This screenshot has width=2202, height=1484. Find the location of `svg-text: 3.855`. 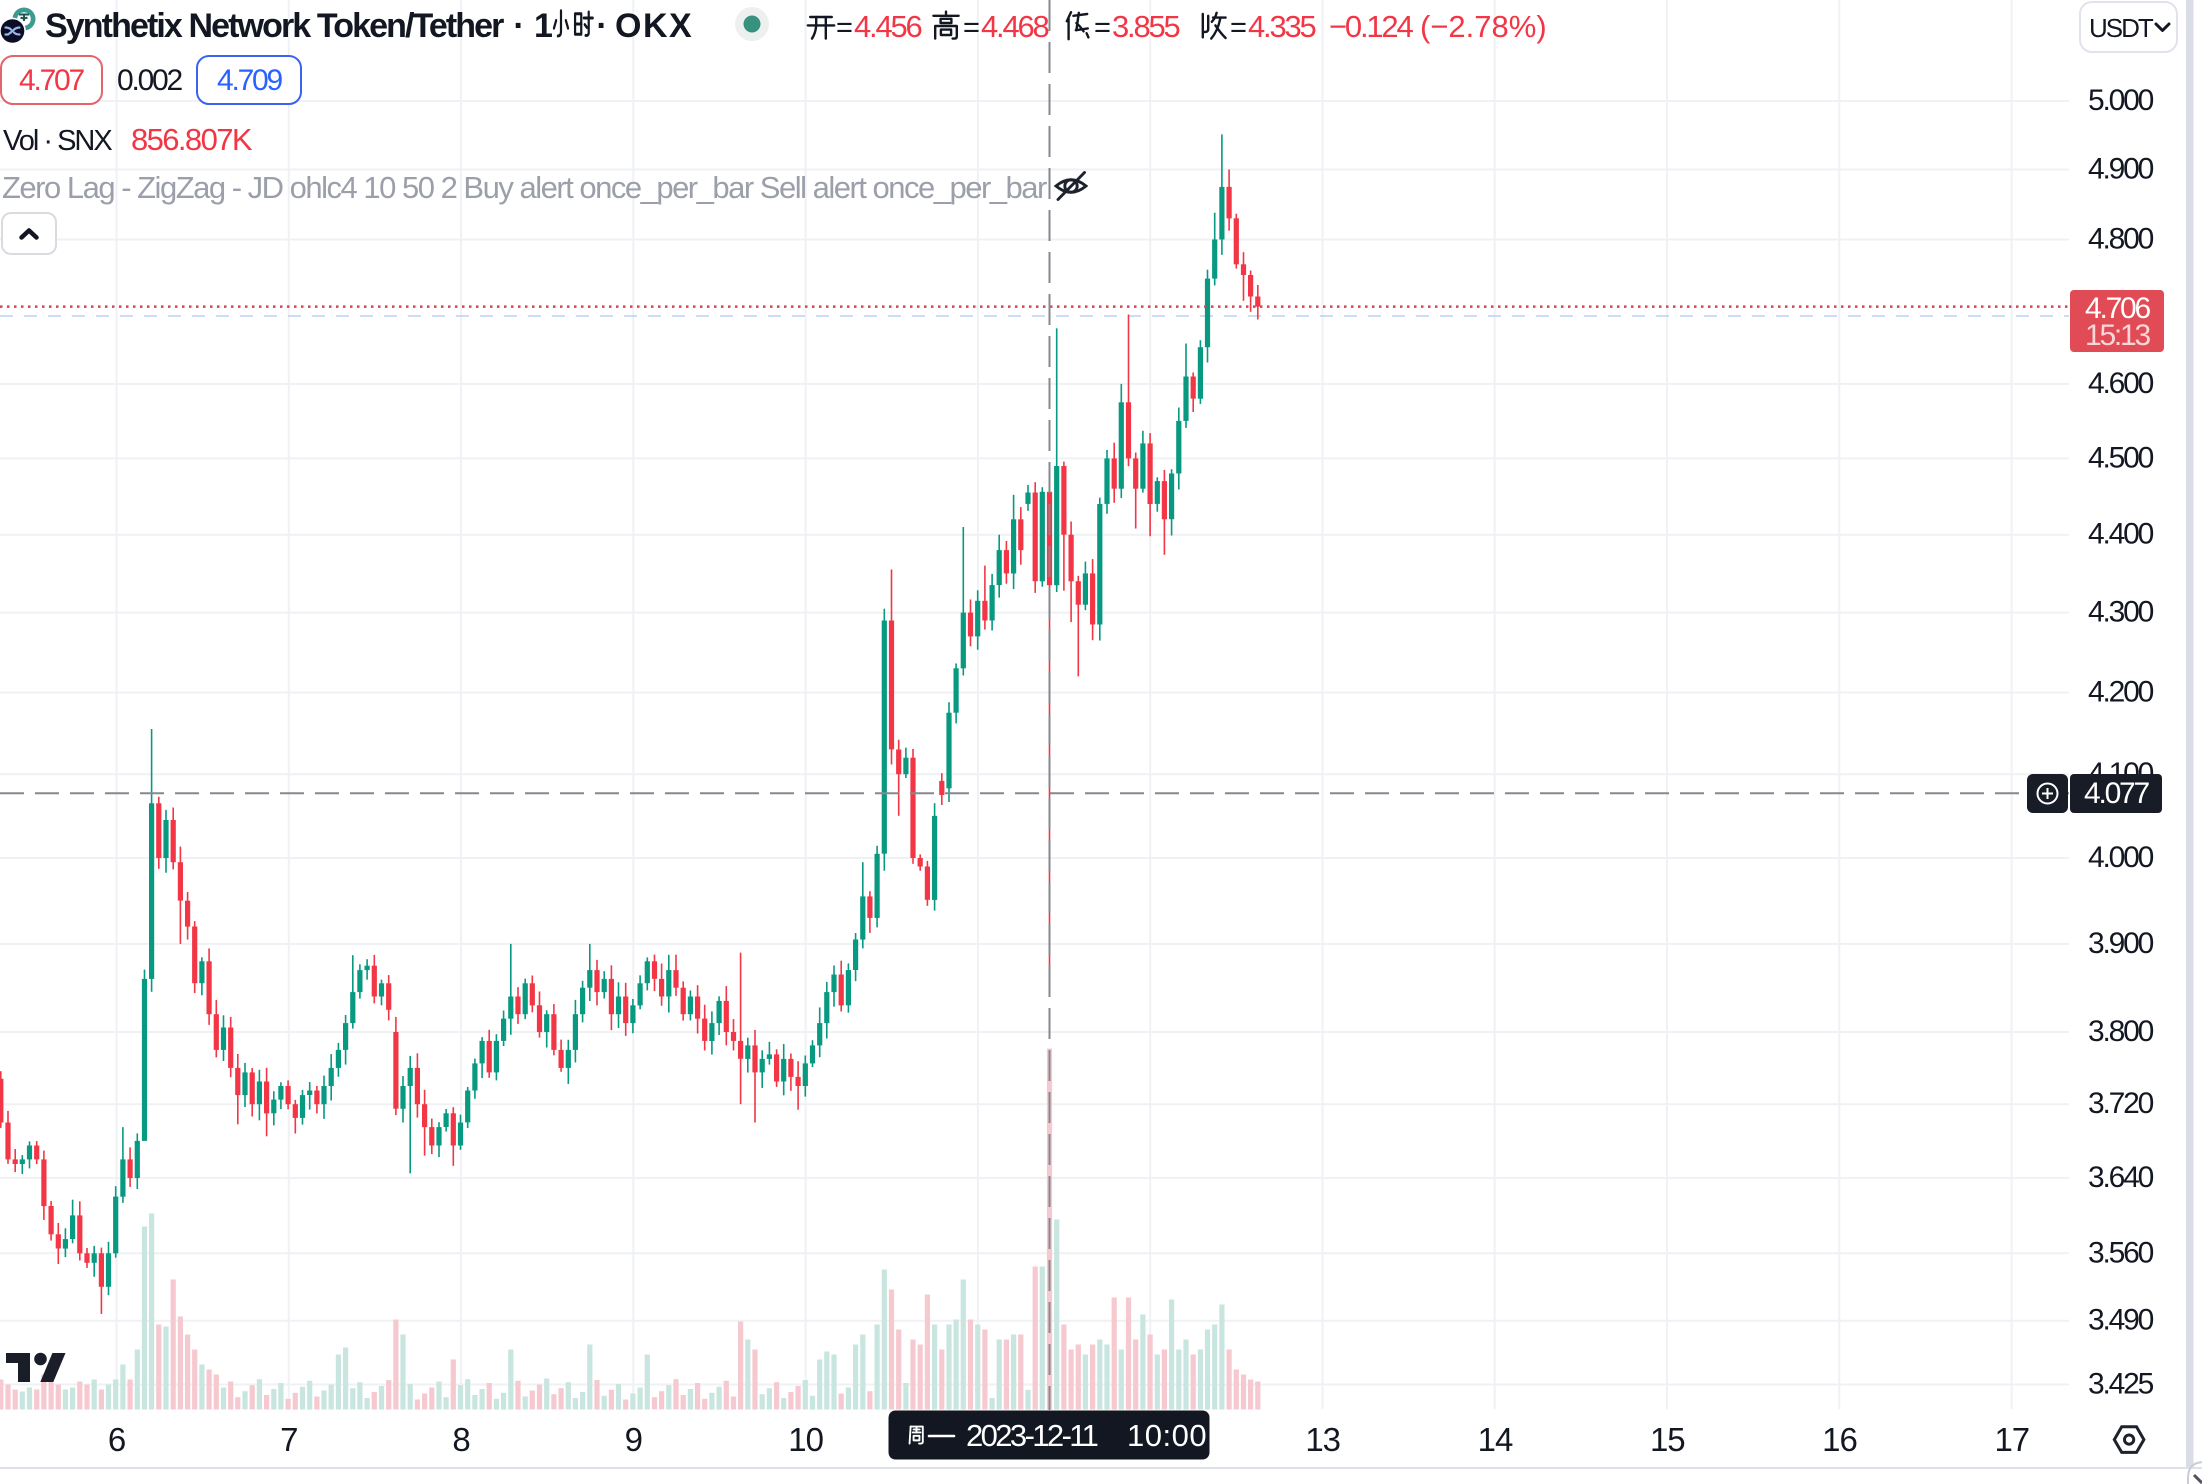

svg-text: 3.855 is located at coordinates (1146, 26).